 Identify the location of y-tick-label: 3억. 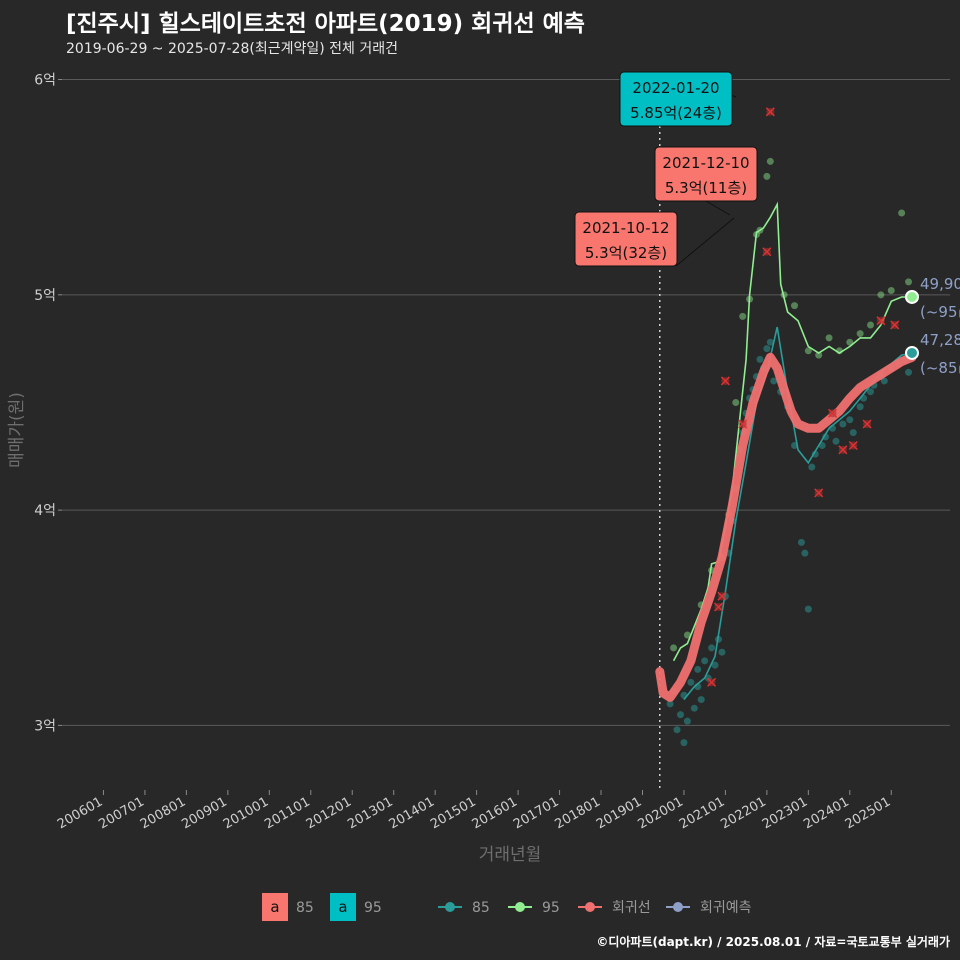
(45, 726).